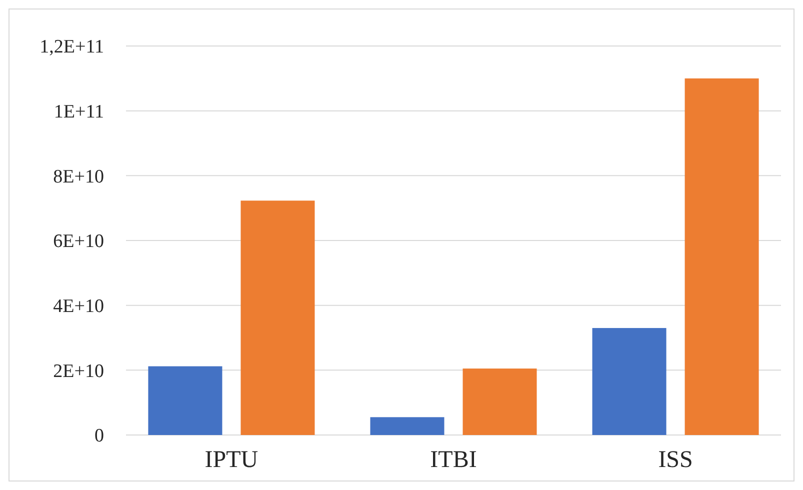 The height and width of the screenshot is (490, 803). I want to click on x-tick-label: ITBI, so click(453, 460).